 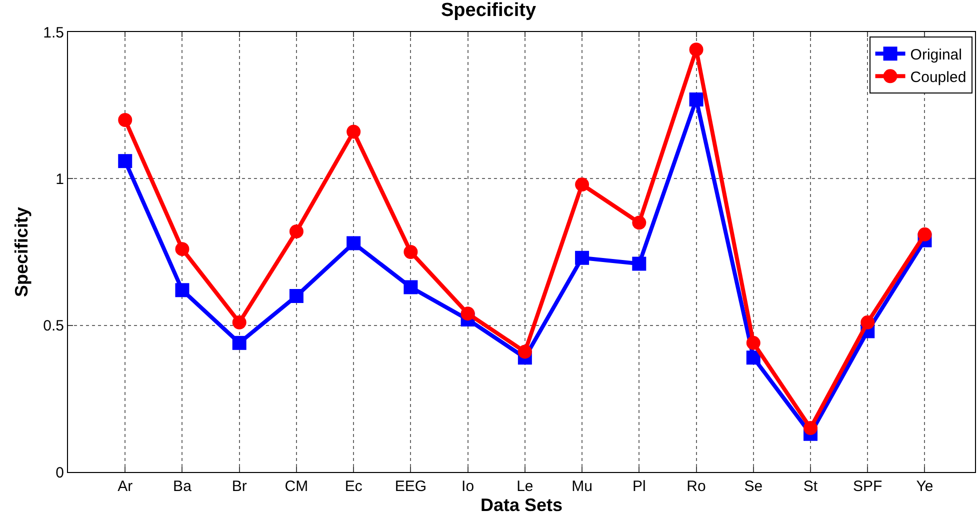 I want to click on x-tick-label: Br, so click(x=239, y=486).